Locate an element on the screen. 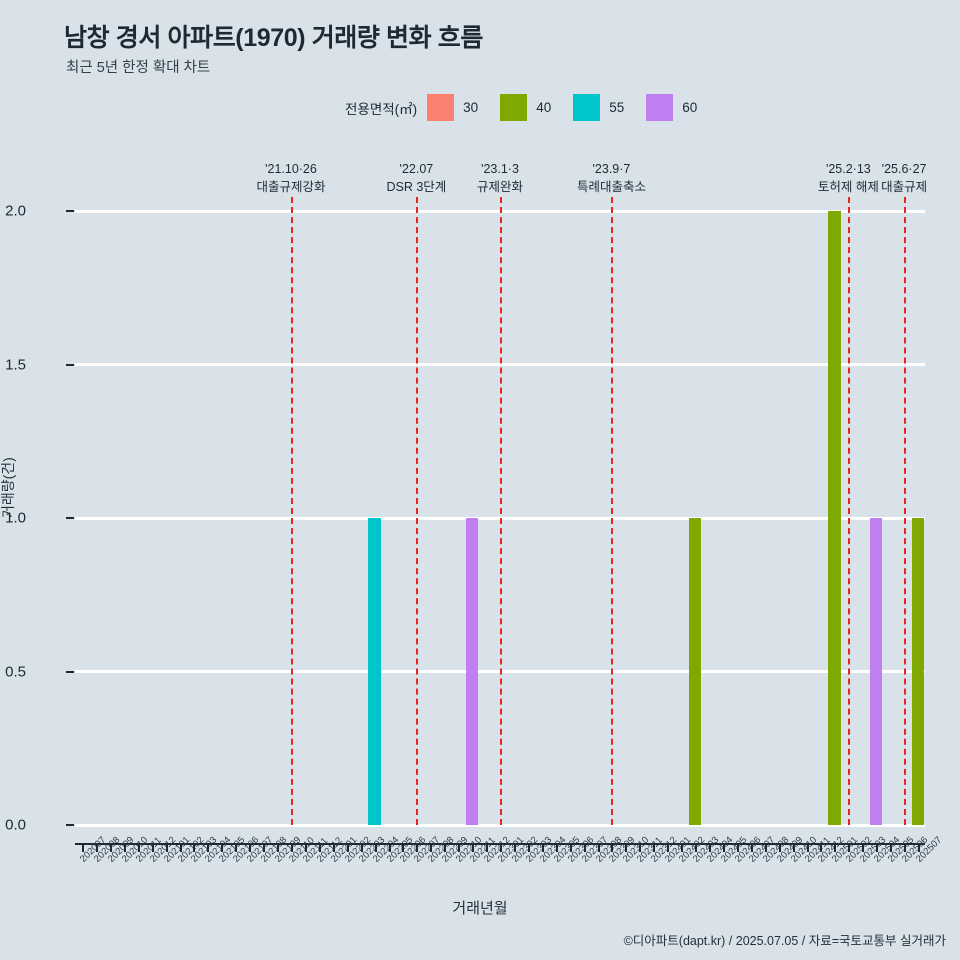  legend-item-40: 40 is located at coordinates (534, 107).